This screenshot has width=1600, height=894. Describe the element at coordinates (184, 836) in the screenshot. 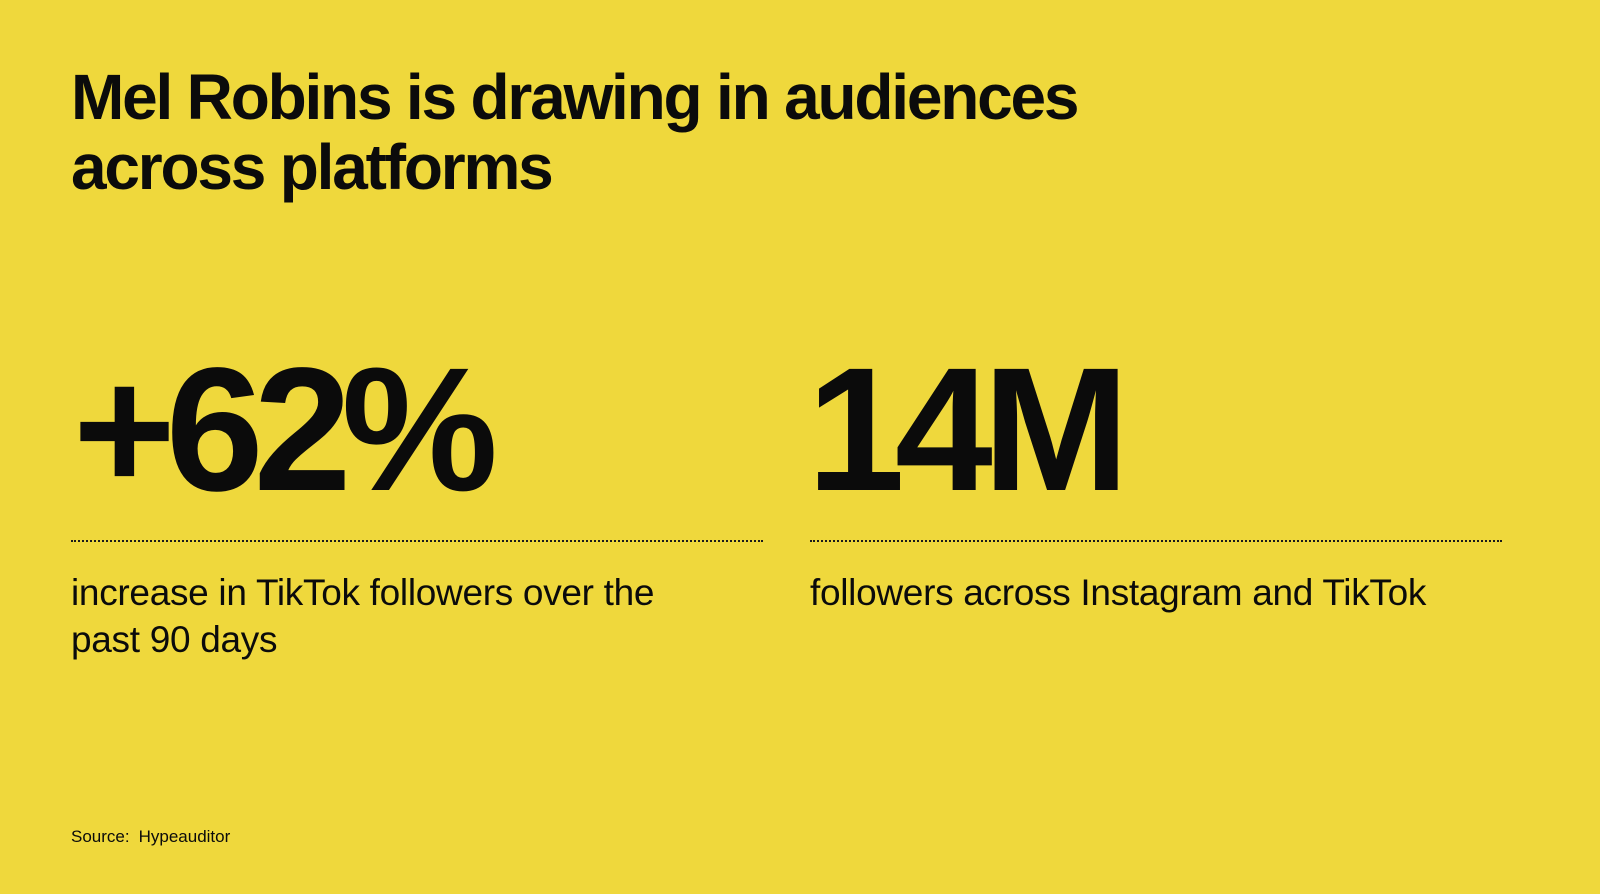

I see `source-value: Hypeauditor` at that location.